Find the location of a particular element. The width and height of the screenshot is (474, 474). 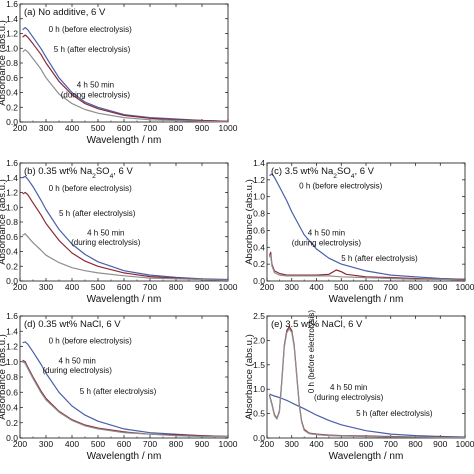

y-tick-label: 2.5 is located at coordinates (259, 316).